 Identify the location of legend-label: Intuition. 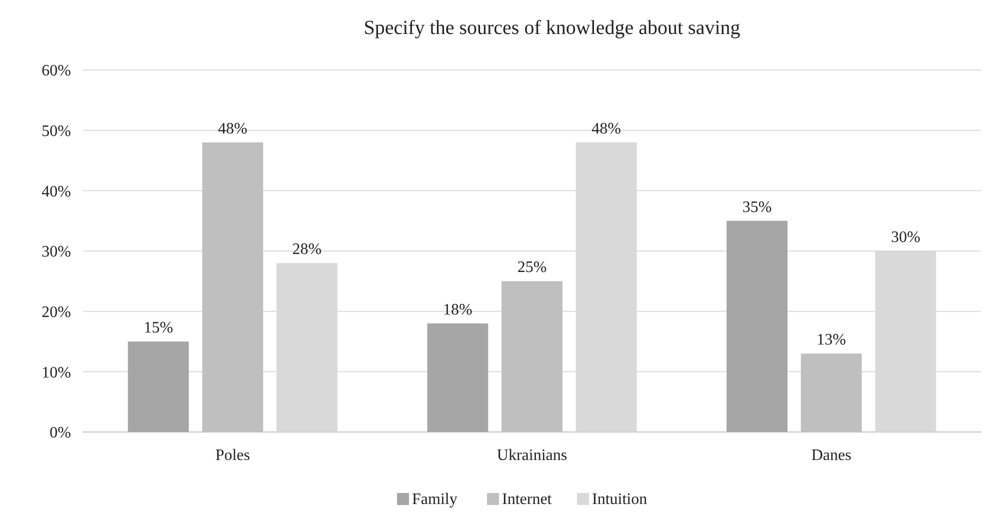
(620, 499).